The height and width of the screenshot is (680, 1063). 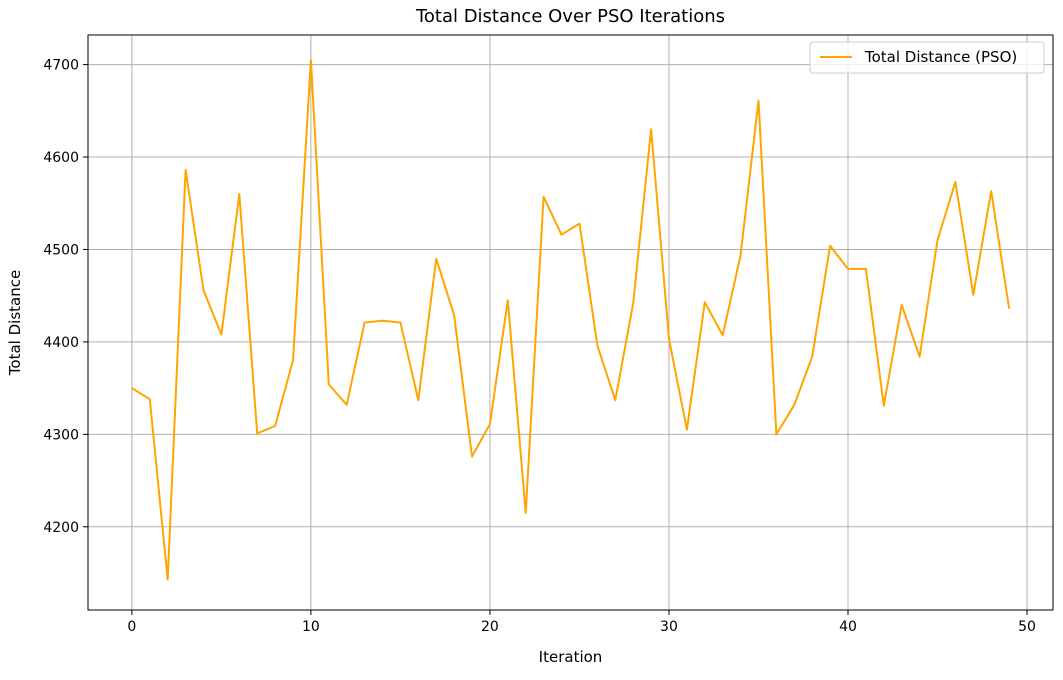 I want to click on y-tick-label: 4700, so click(x=61, y=66).